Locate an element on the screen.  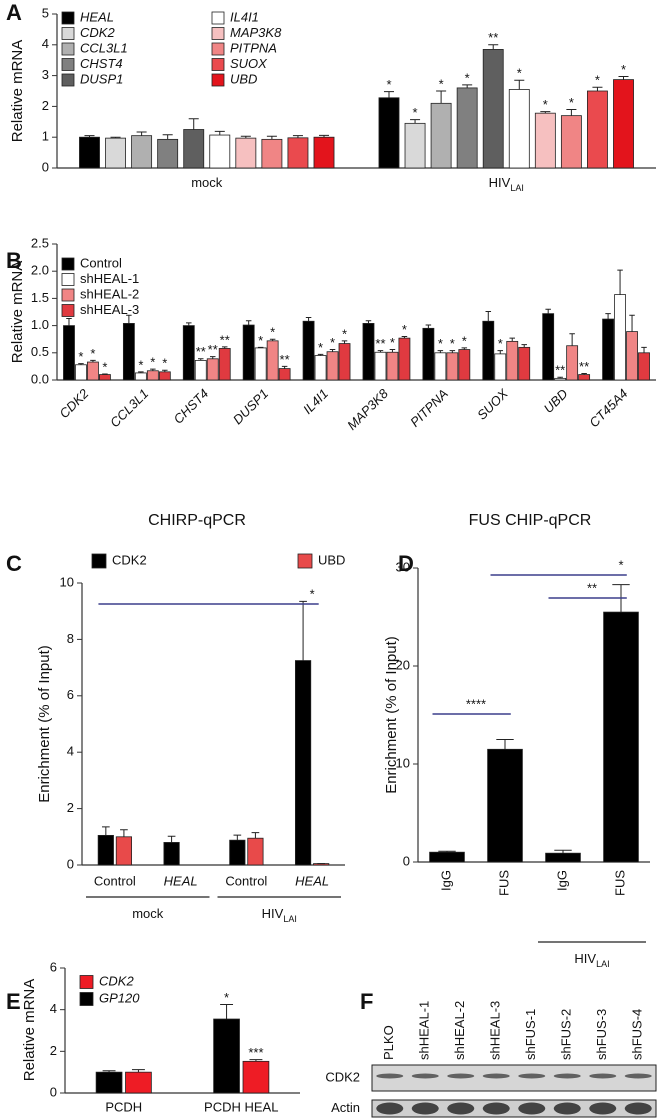
x-tick-label: MAP3K8 is located at coordinates (367, 408).